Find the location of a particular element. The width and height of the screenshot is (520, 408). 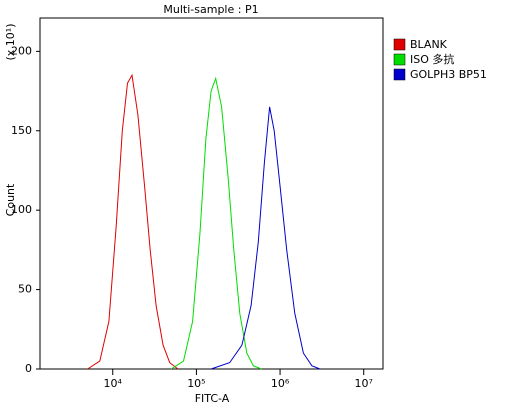

y-tick-label: 50 is located at coordinates (25, 289).